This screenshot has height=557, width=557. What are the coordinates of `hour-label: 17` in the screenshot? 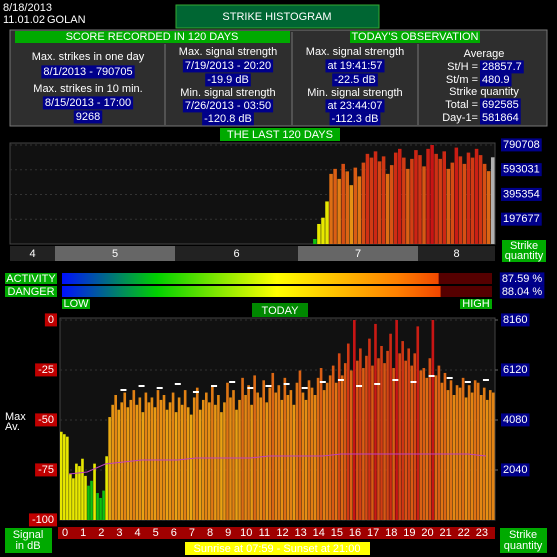 It's located at (373, 533).